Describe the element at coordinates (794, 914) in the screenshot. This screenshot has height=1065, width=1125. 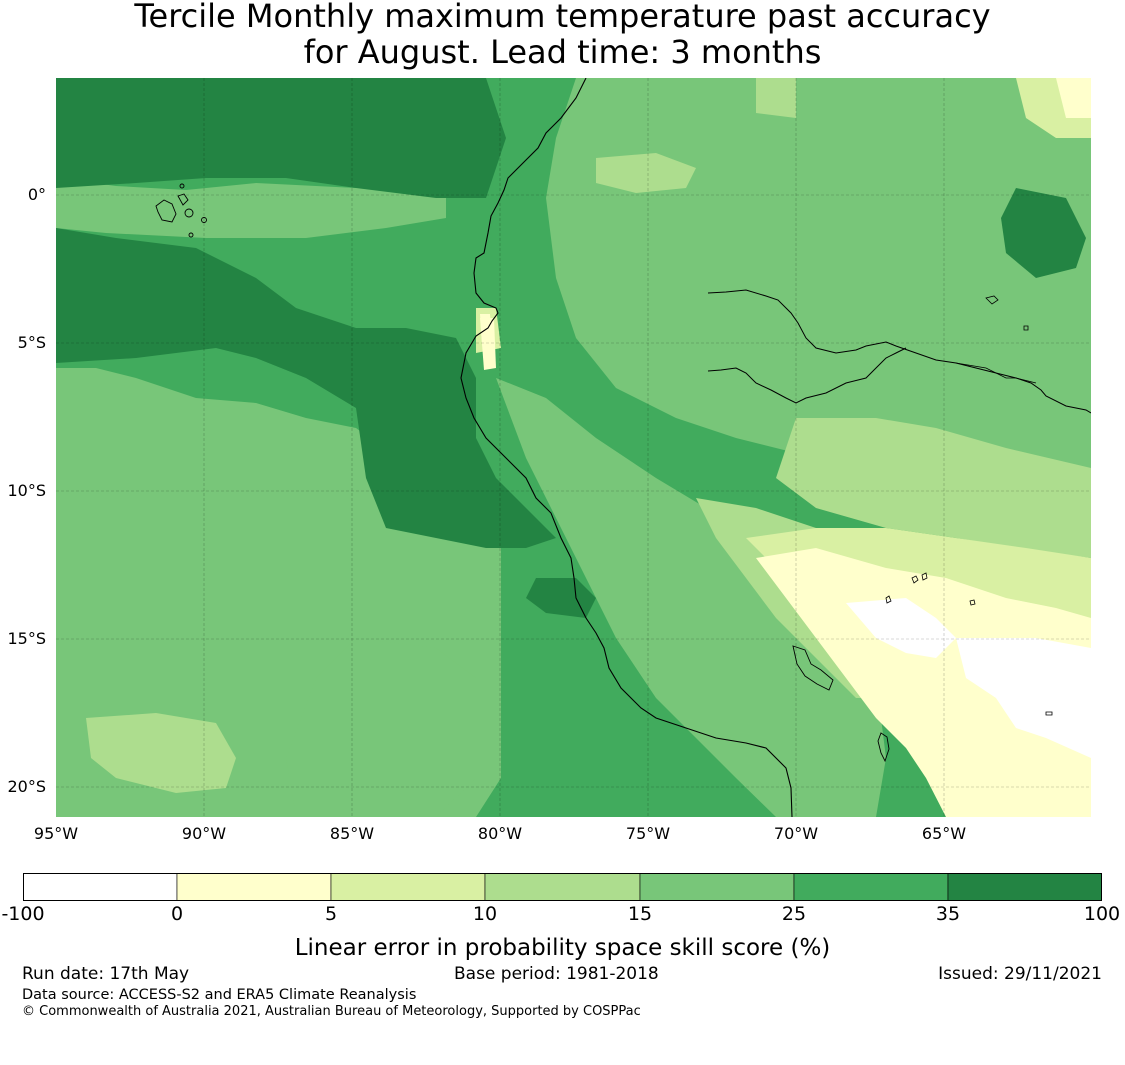
I see `legend-tick-25: 25` at that location.